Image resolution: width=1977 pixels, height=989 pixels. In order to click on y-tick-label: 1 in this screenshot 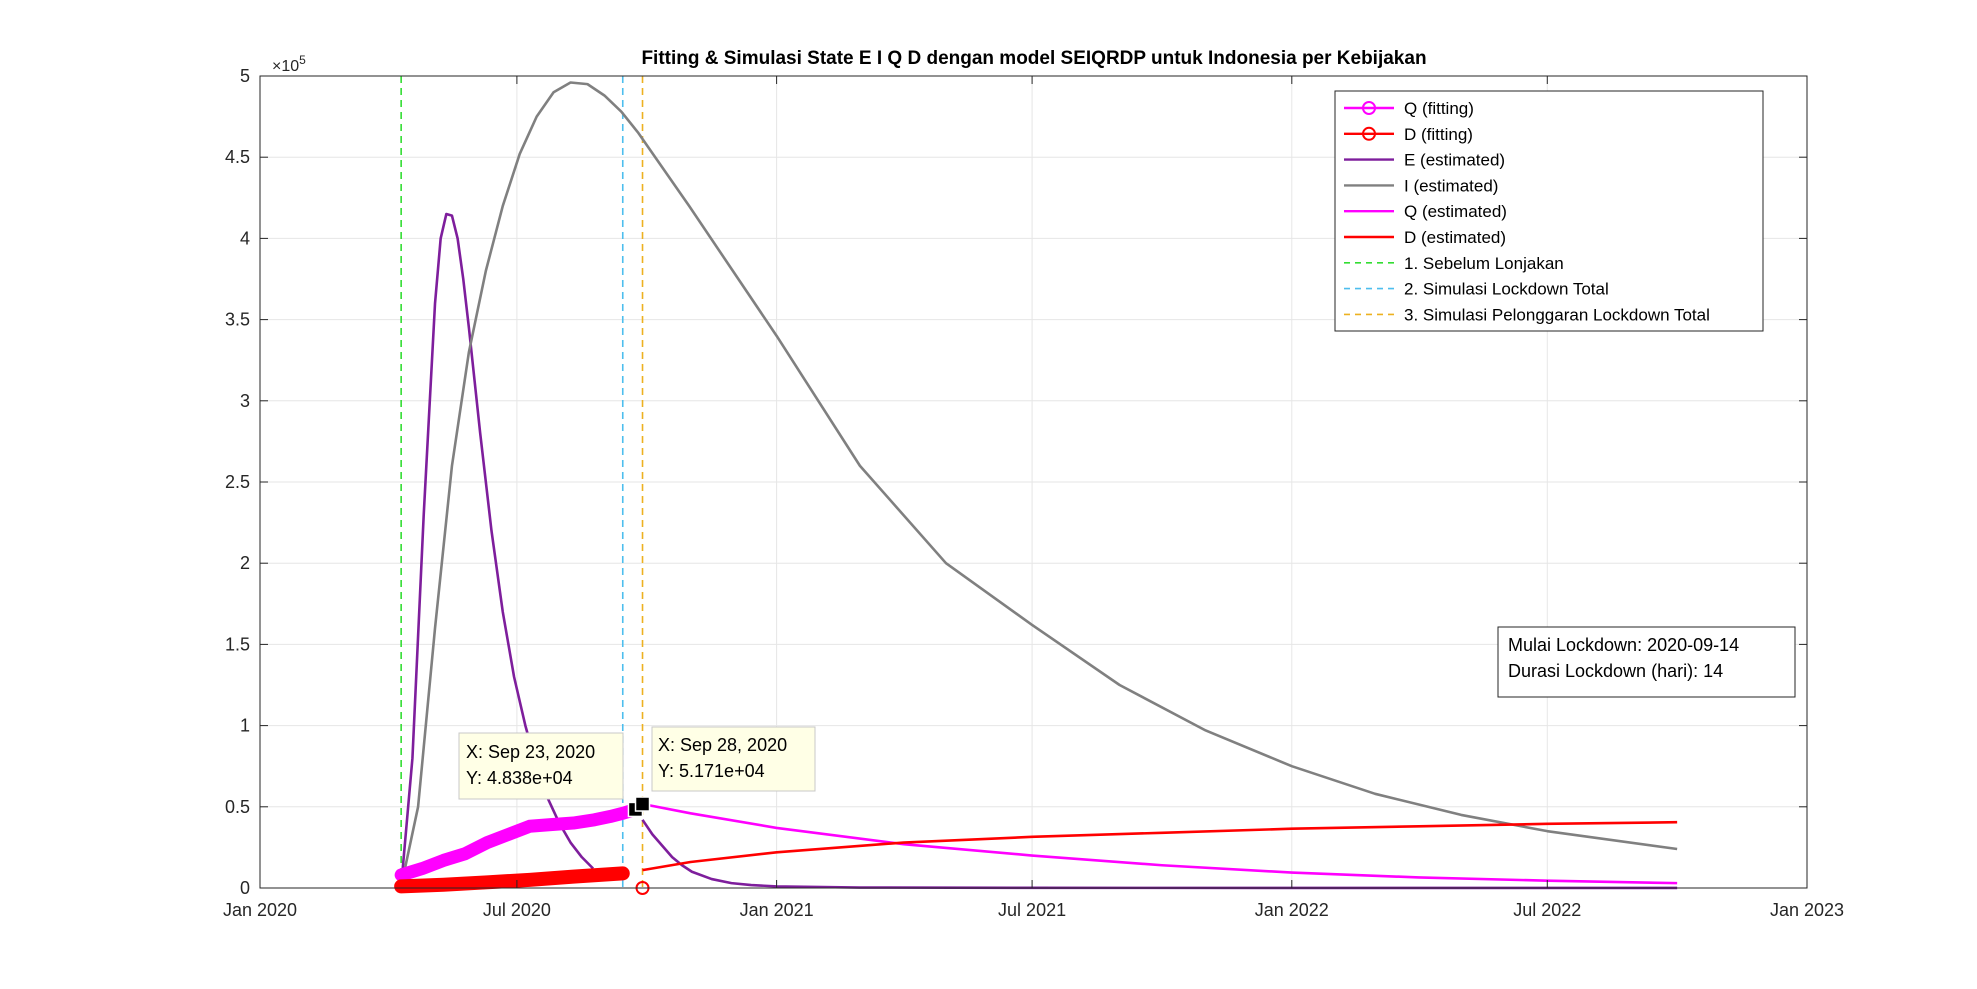, I will do `click(245, 726)`.